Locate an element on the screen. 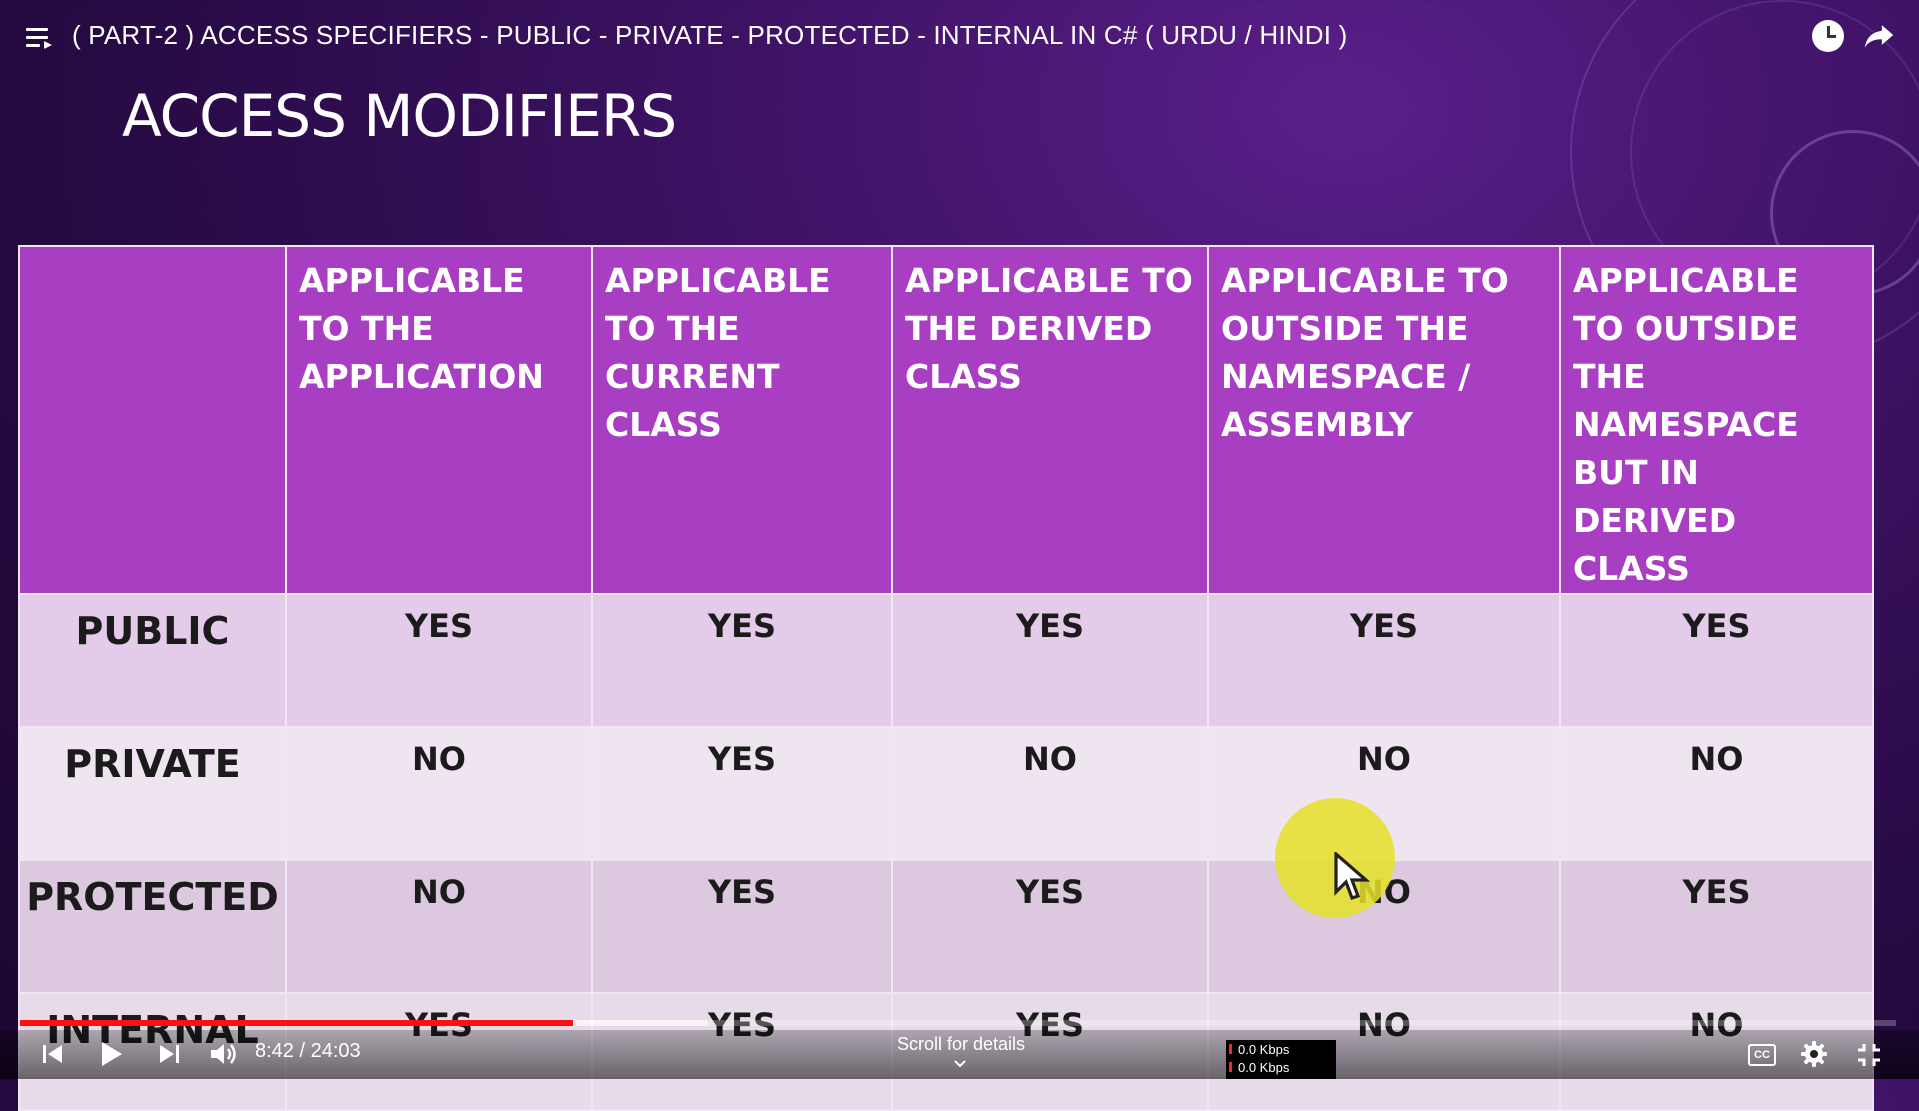  table-row: PROTECTED NO YES YES NO YES is located at coordinates (946, 926).